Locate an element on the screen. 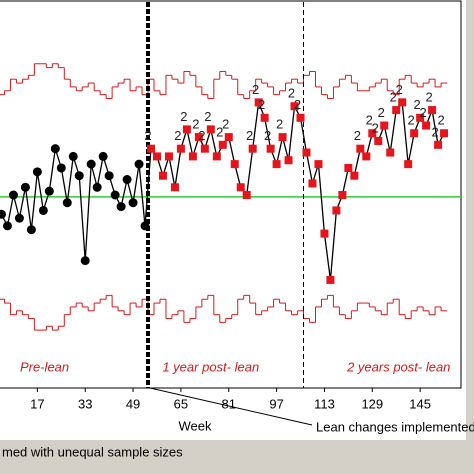  phase-label: Pre-lean is located at coordinates (44, 366).